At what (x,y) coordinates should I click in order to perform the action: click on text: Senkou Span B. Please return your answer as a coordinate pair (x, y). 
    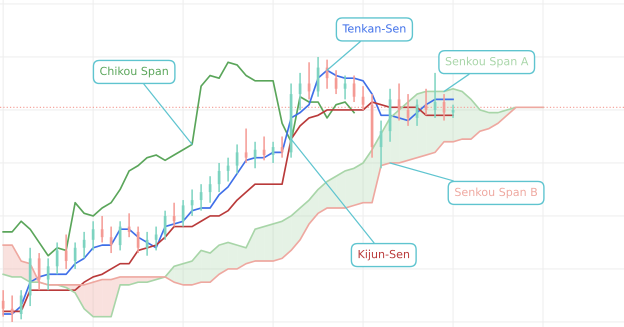
    Looking at the image, I should click on (496, 193).